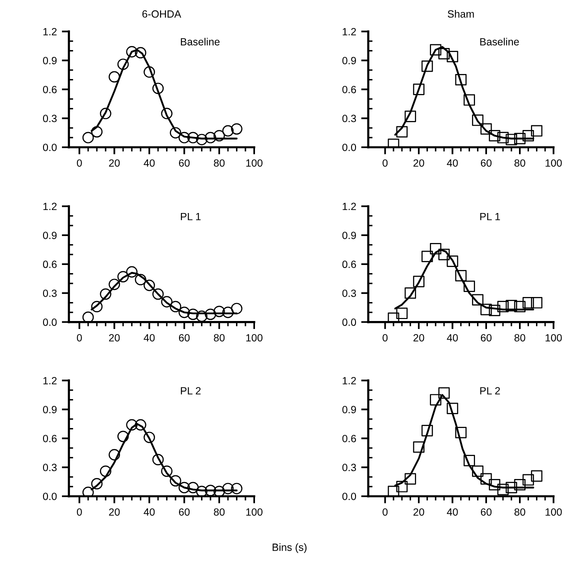 The height and width of the screenshot is (562, 579). I want to click on x-axis-title: Bins (s), so click(289, 548).